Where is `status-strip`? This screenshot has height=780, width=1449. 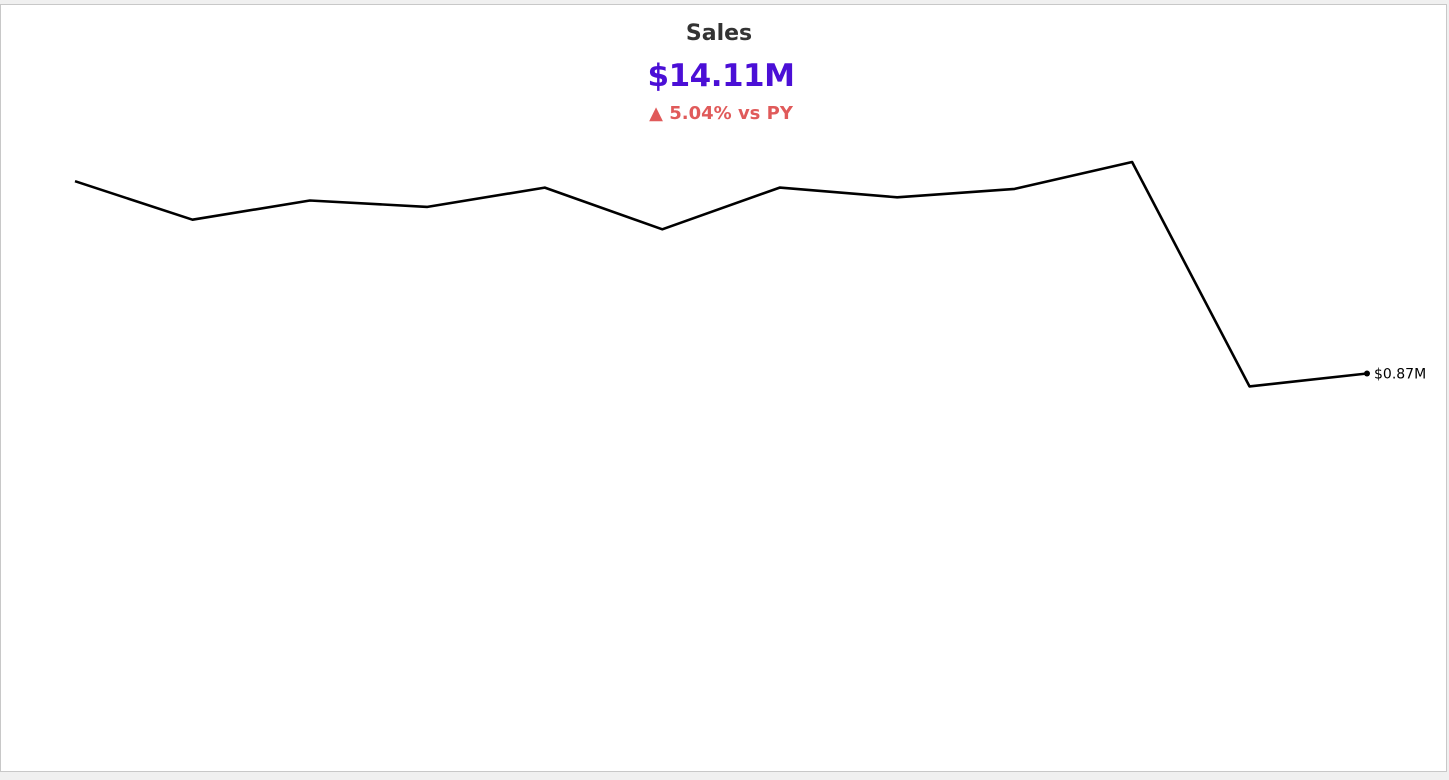
status-strip is located at coordinates (724, 776).